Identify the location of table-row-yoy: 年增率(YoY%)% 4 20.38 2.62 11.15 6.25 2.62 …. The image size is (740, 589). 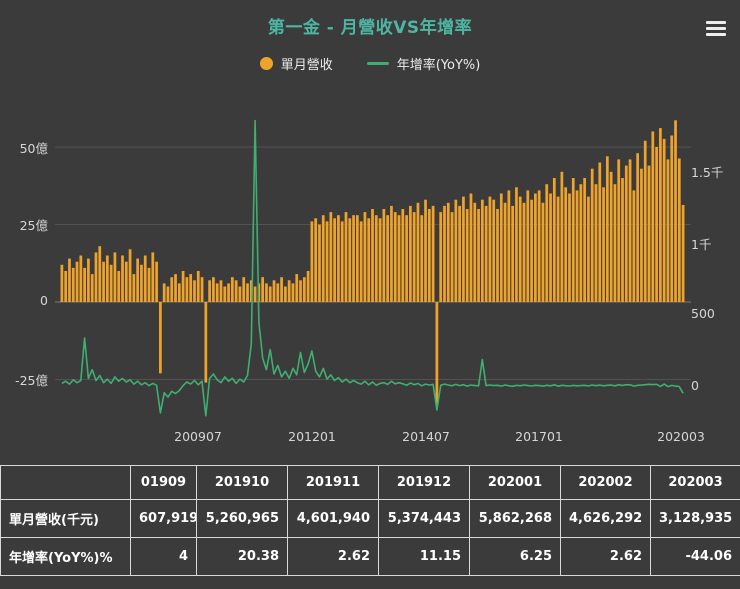
(370, 556).